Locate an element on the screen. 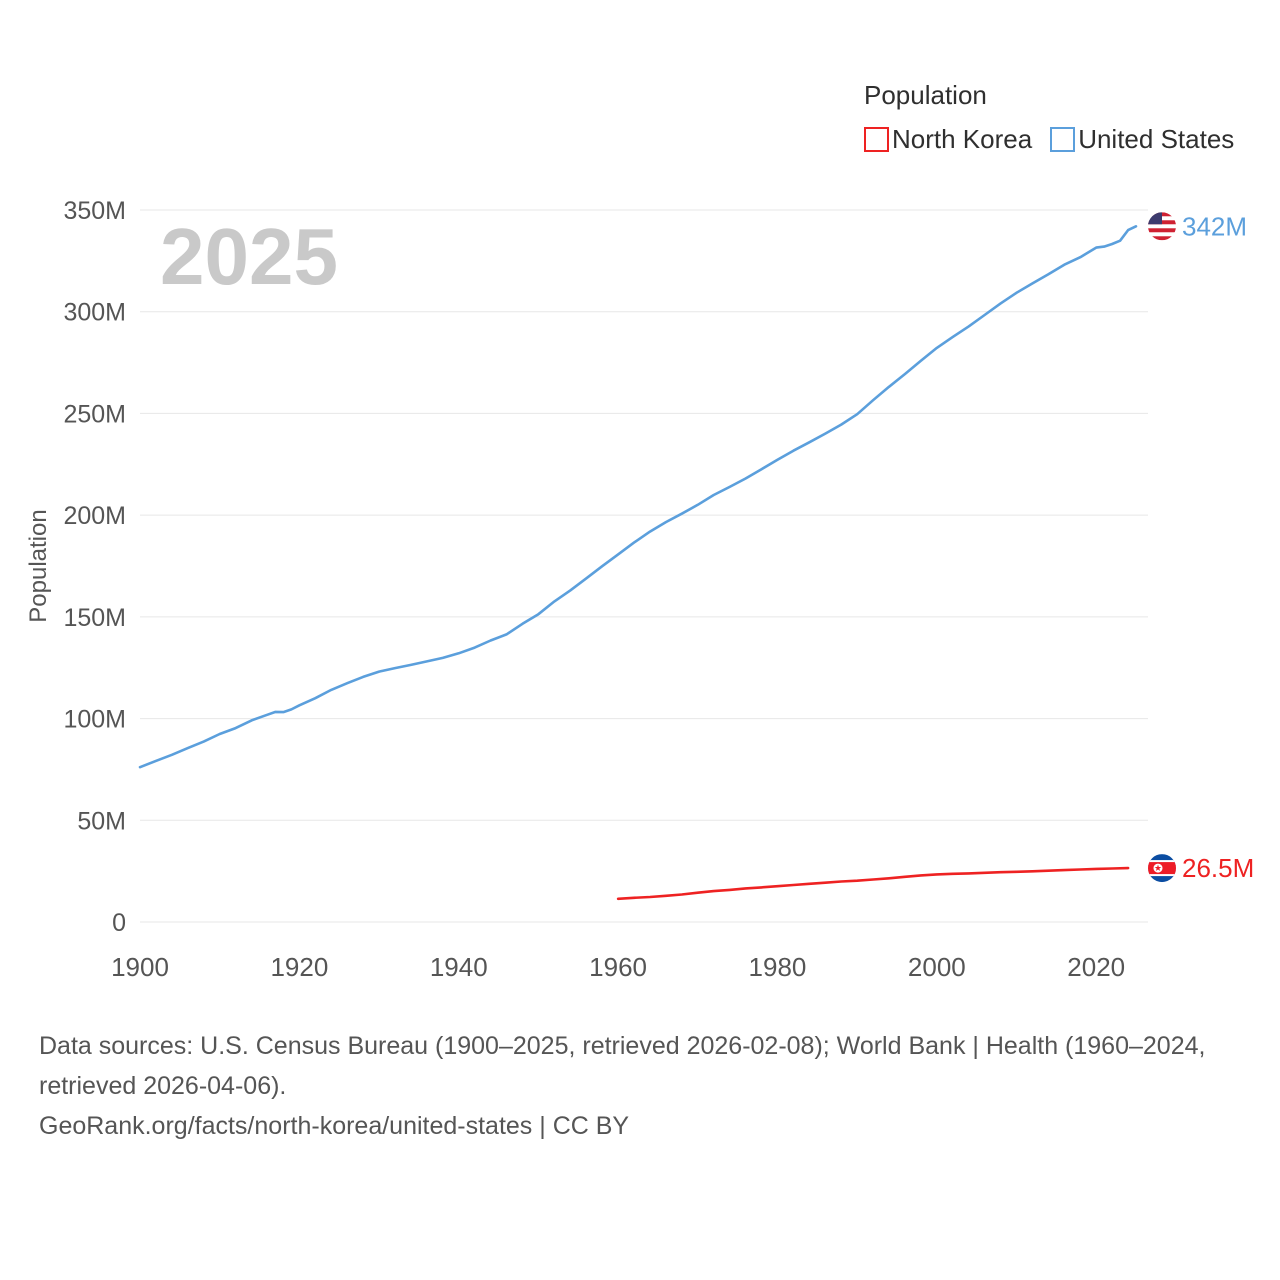 Image resolution: width=1280 pixels, height=1280 pixels. legend-items: North Korea United States is located at coordinates (1049, 139).